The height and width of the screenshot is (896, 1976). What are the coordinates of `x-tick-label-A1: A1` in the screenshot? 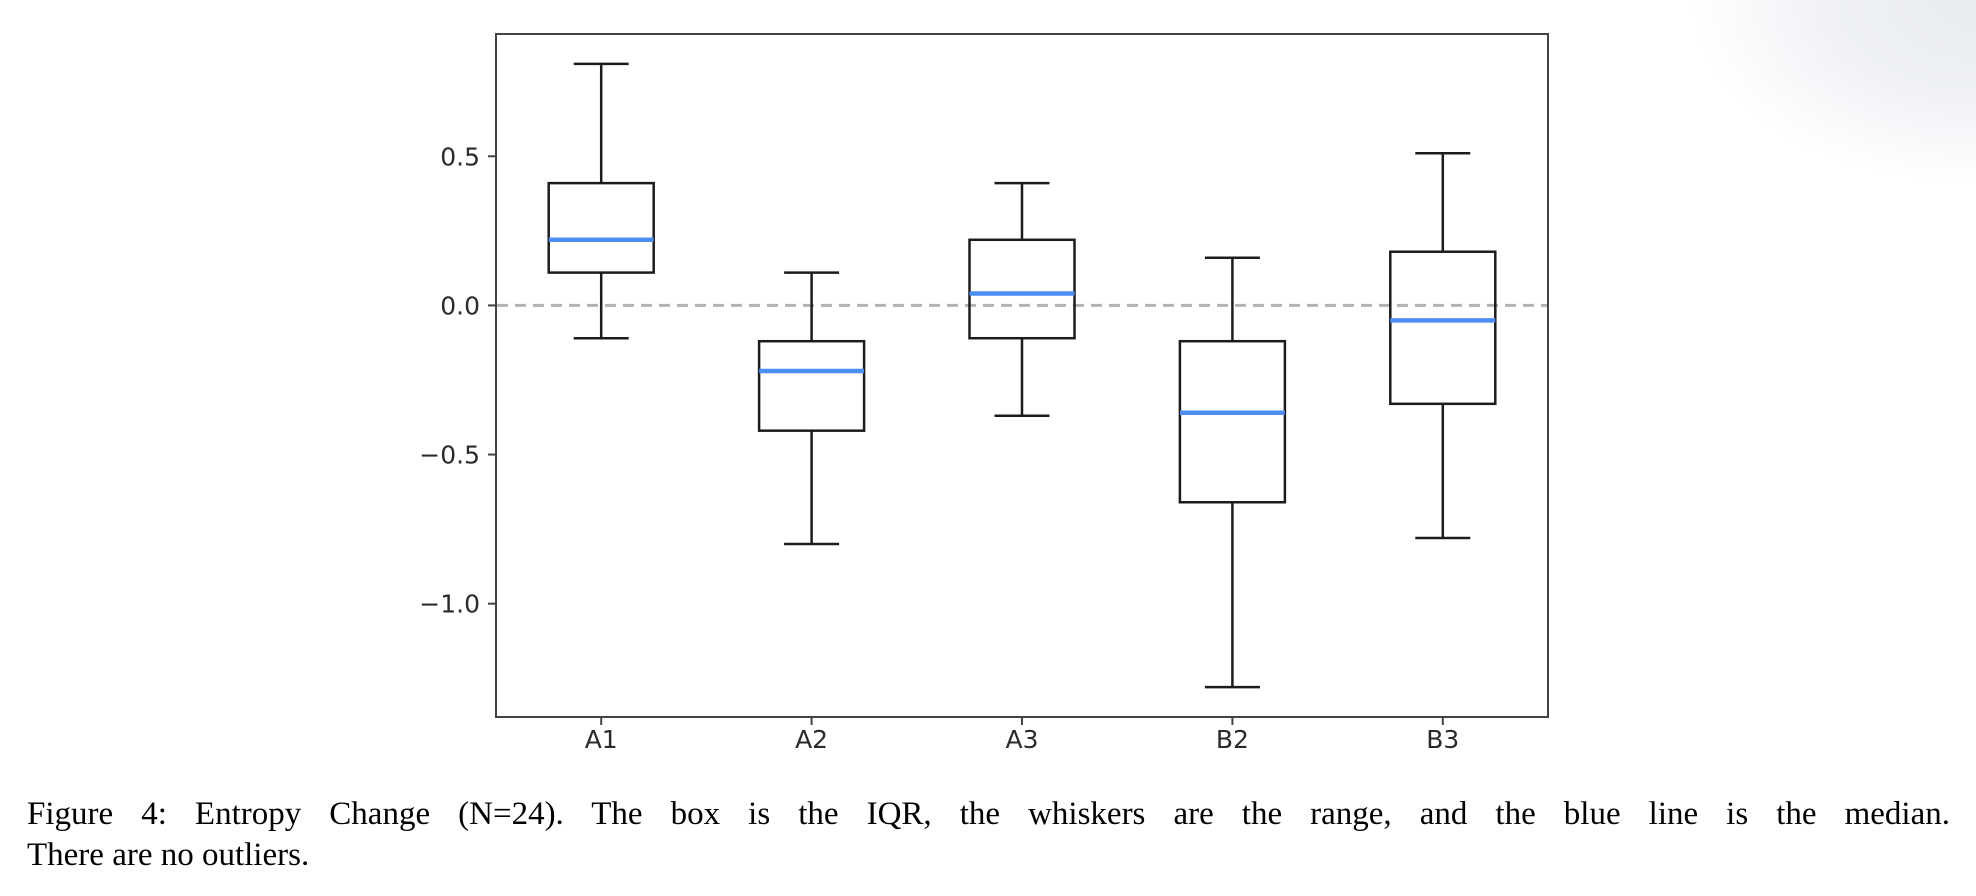 It's located at (601, 739).